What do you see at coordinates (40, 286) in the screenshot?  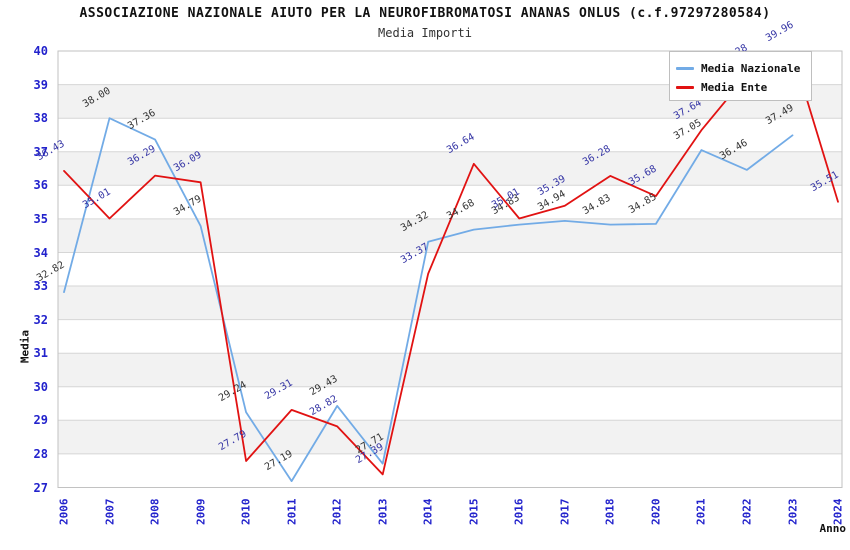 I see `y-tick-label: 33` at bounding box center [40, 286].